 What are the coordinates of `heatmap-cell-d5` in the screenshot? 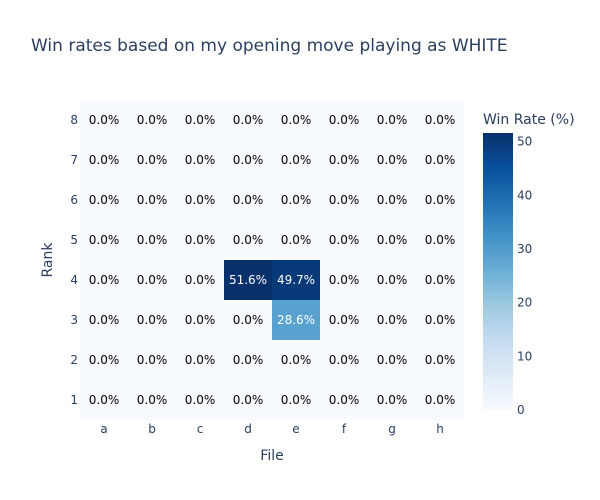 It's located at (248, 240).